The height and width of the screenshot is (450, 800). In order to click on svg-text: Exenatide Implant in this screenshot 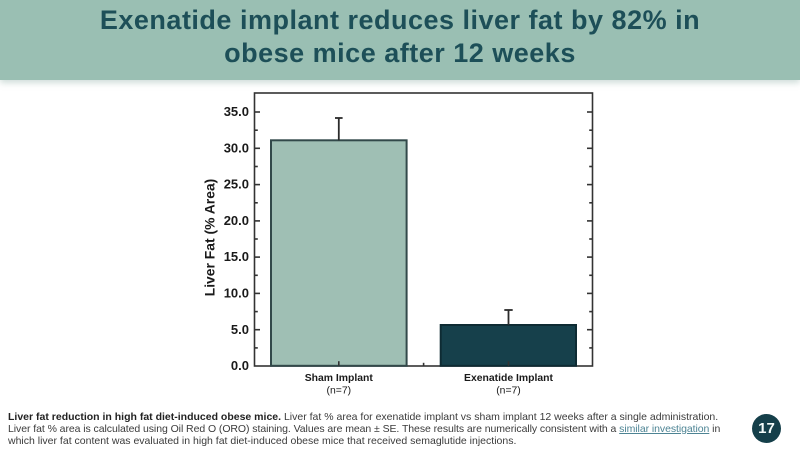, I will do `click(508, 378)`.